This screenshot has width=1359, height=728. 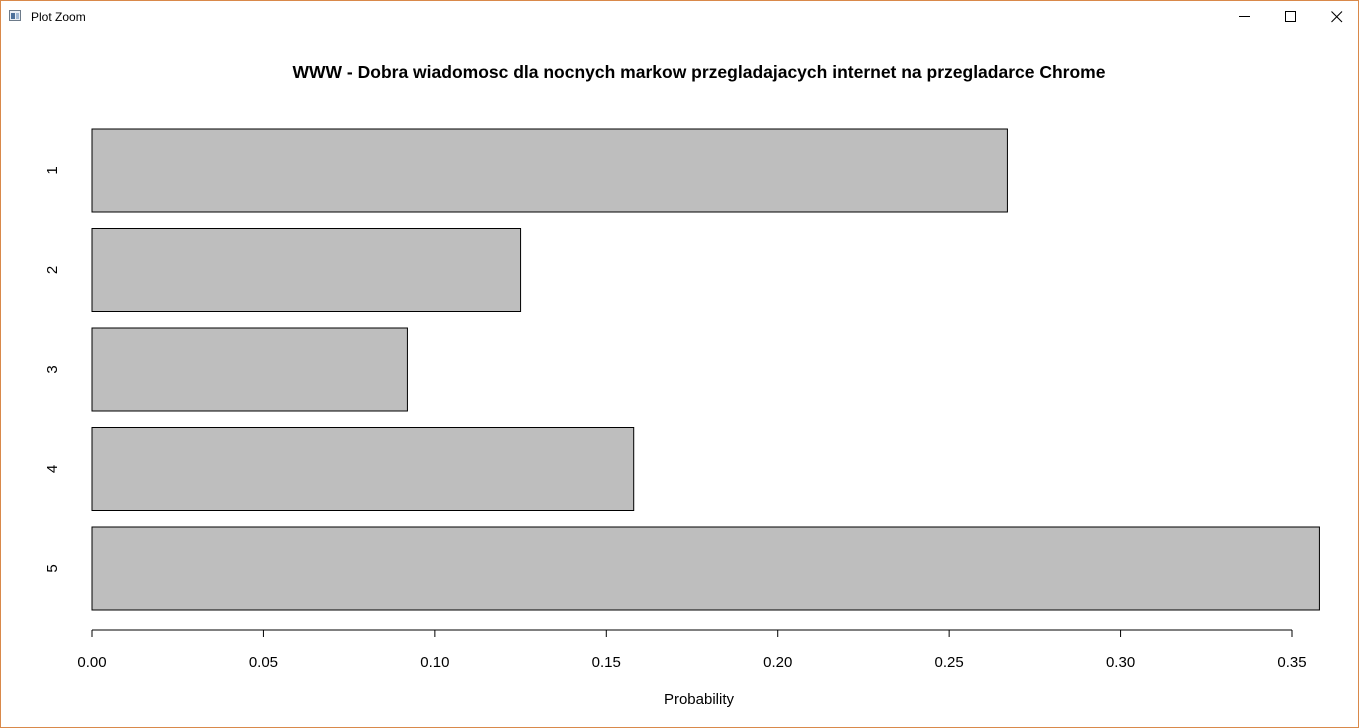 I want to click on y-tick-label-4: 4, so click(x=52, y=469).